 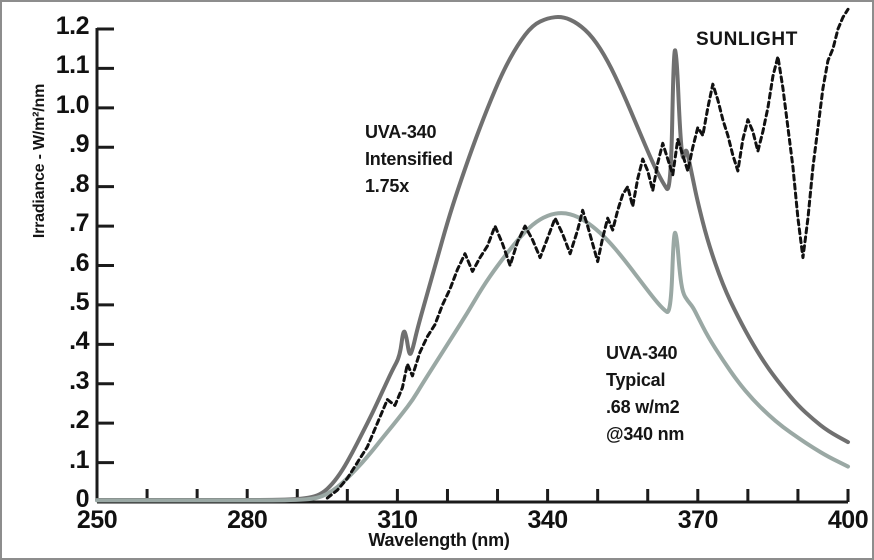 What do you see at coordinates (97, 520) in the screenshot?
I see `x-axis-tick-label: 250` at bounding box center [97, 520].